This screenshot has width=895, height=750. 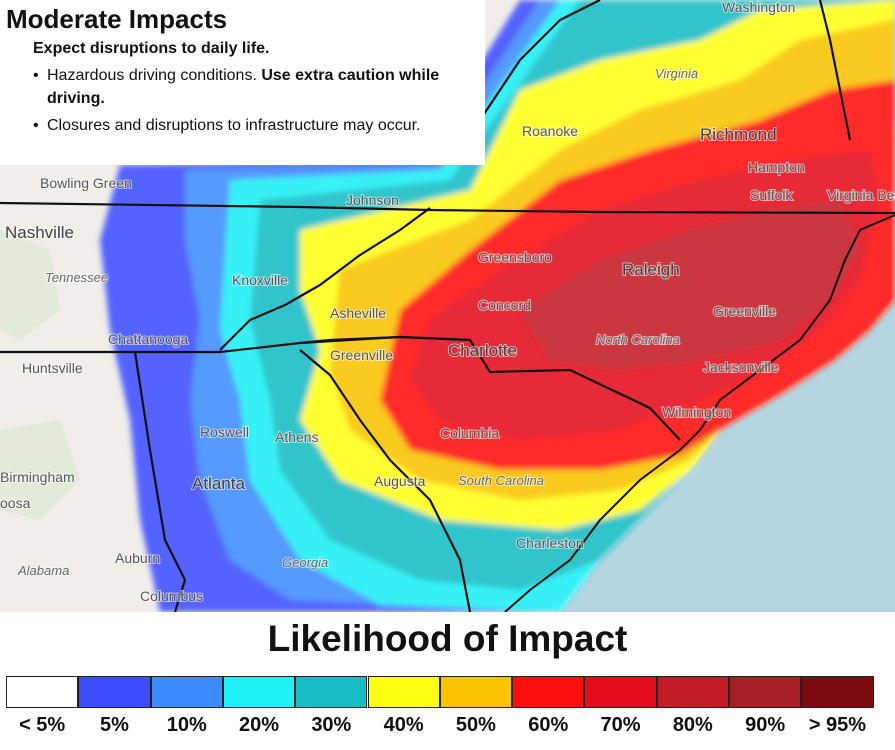 I want to click on label-roswell: Roswell, so click(x=224, y=432).